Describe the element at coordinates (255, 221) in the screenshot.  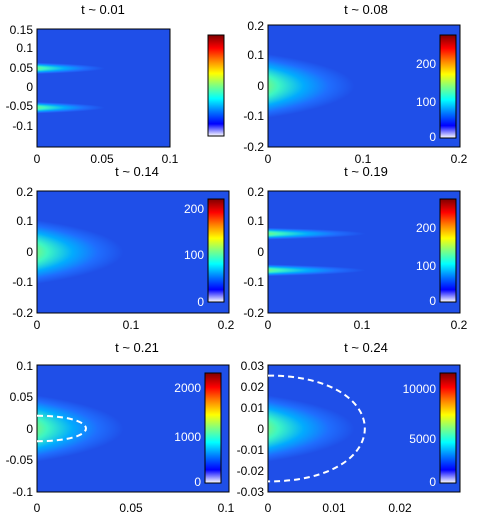
I see `panel-4-ytick-2: 0.1` at that location.